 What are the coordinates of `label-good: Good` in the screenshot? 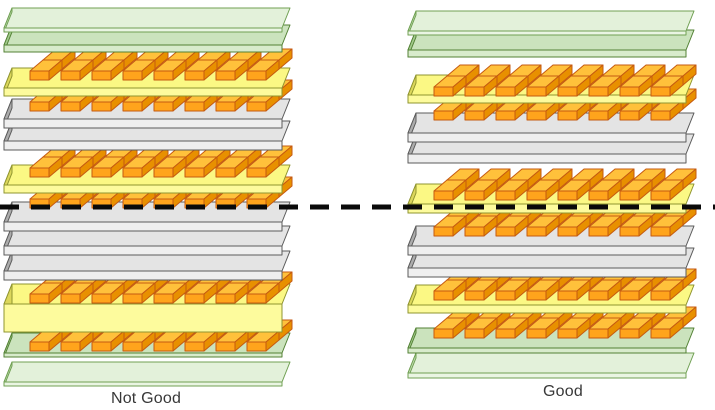 It's located at (563, 391).